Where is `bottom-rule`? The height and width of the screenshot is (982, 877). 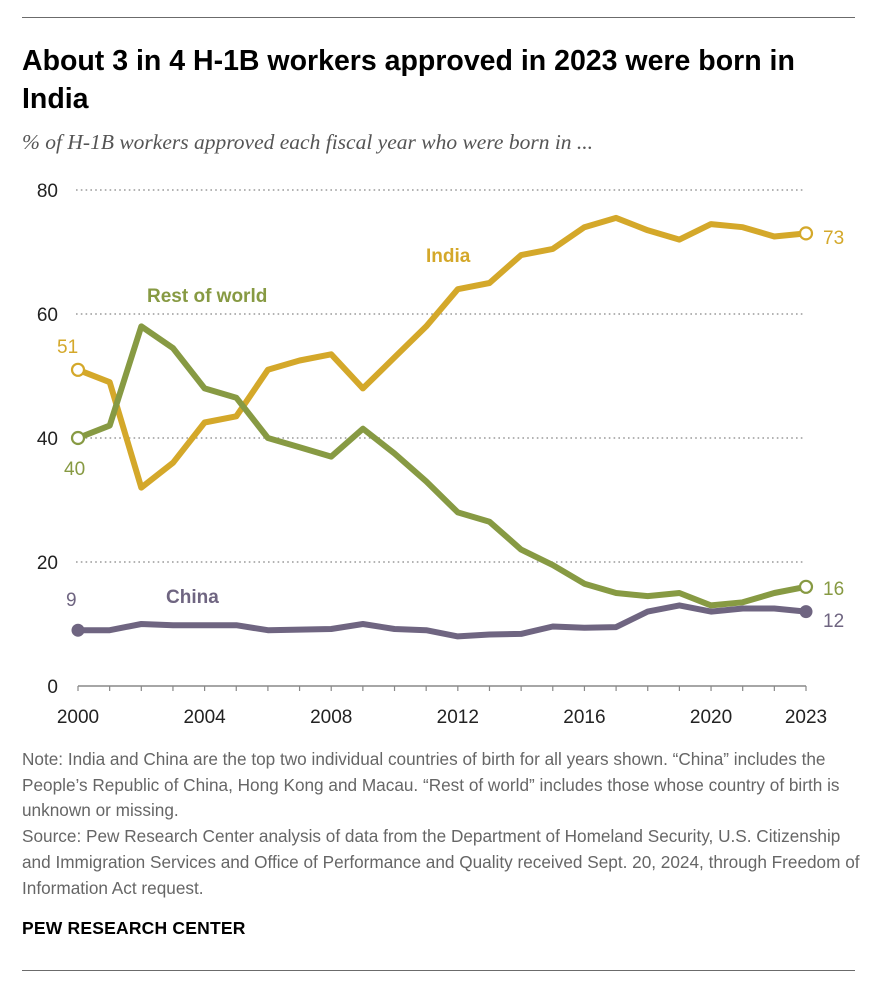 bottom-rule is located at coordinates (438, 970).